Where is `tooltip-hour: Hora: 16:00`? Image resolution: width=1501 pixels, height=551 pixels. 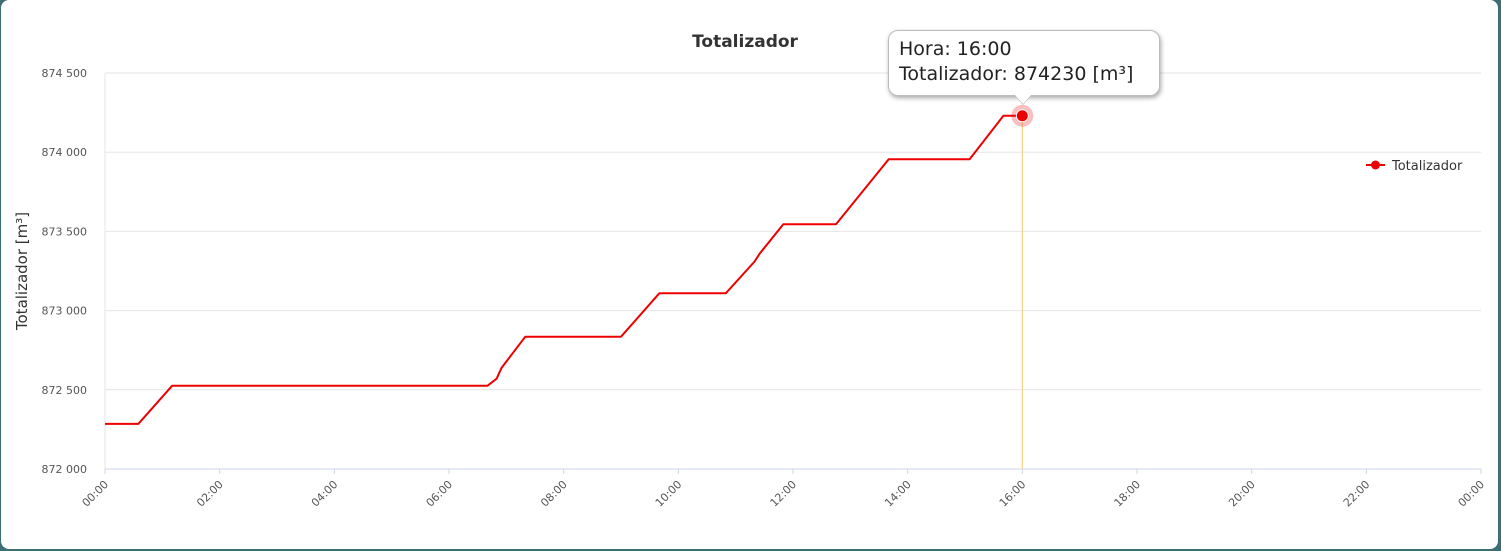
tooltip-hour: Hora: 16:00 is located at coordinates (955, 49).